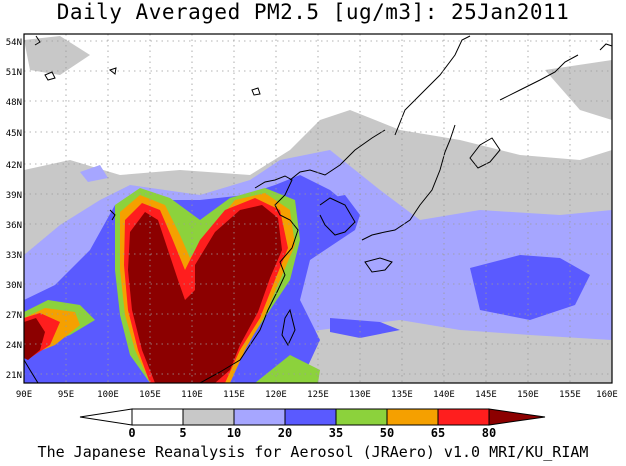  What do you see at coordinates (66, 395) in the screenshot?
I see `lon-label: 95E` at bounding box center [66, 395].